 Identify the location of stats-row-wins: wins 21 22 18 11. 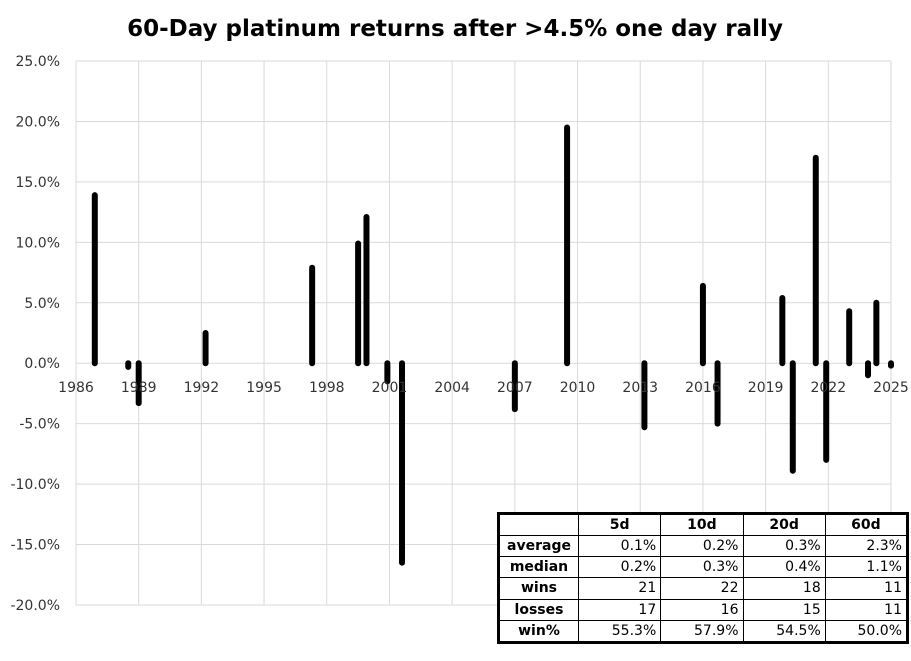
(703, 588).